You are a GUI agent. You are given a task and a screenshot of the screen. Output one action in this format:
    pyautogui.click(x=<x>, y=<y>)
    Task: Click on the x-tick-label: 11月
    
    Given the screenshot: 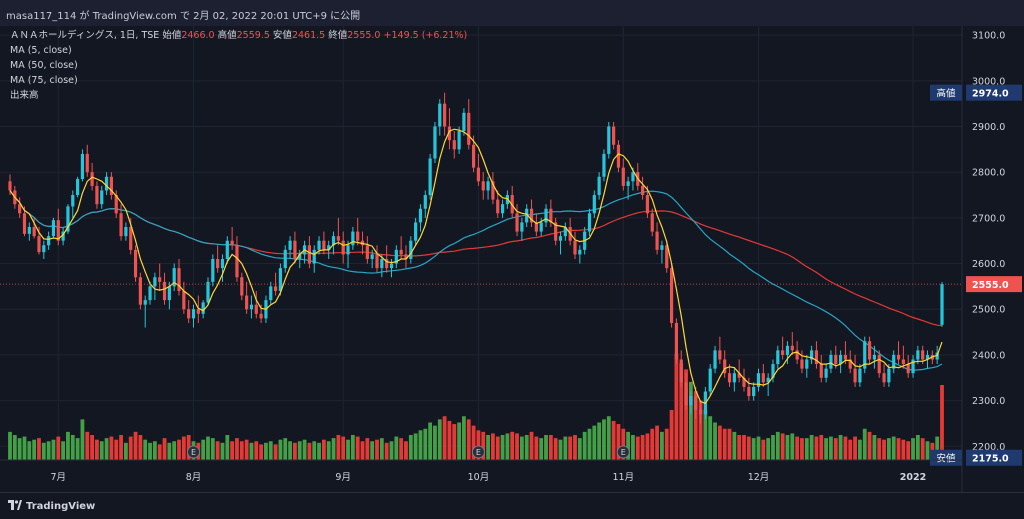 What is the action you would take?
    pyautogui.click(x=623, y=477)
    